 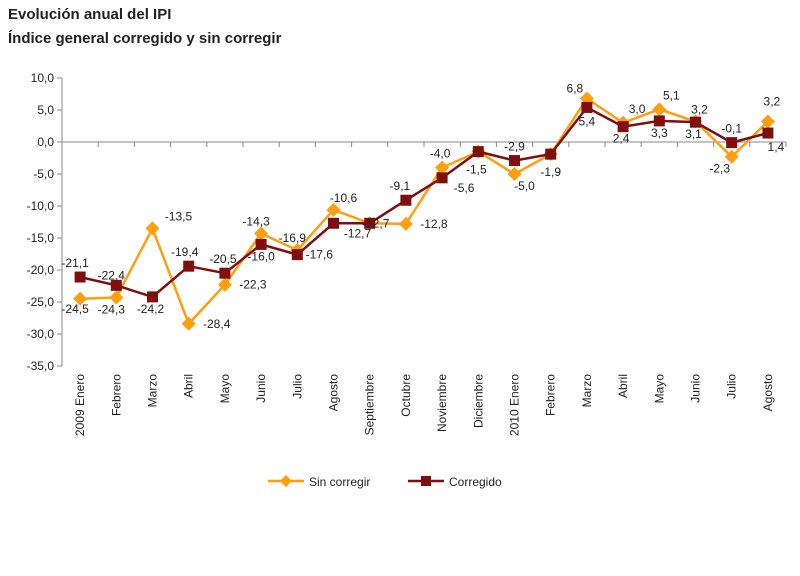 What do you see at coordinates (550, 172) in the screenshot?
I see `data-label: -1,9` at bounding box center [550, 172].